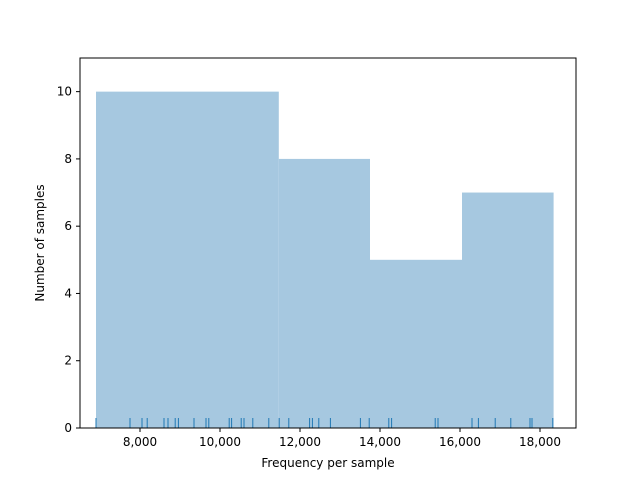 This screenshot has height=480, width=640. What do you see at coordinates (40, 242) in the screenshot?
I see `y-axis-label: Number of samples` at bounding box center [40, 242].